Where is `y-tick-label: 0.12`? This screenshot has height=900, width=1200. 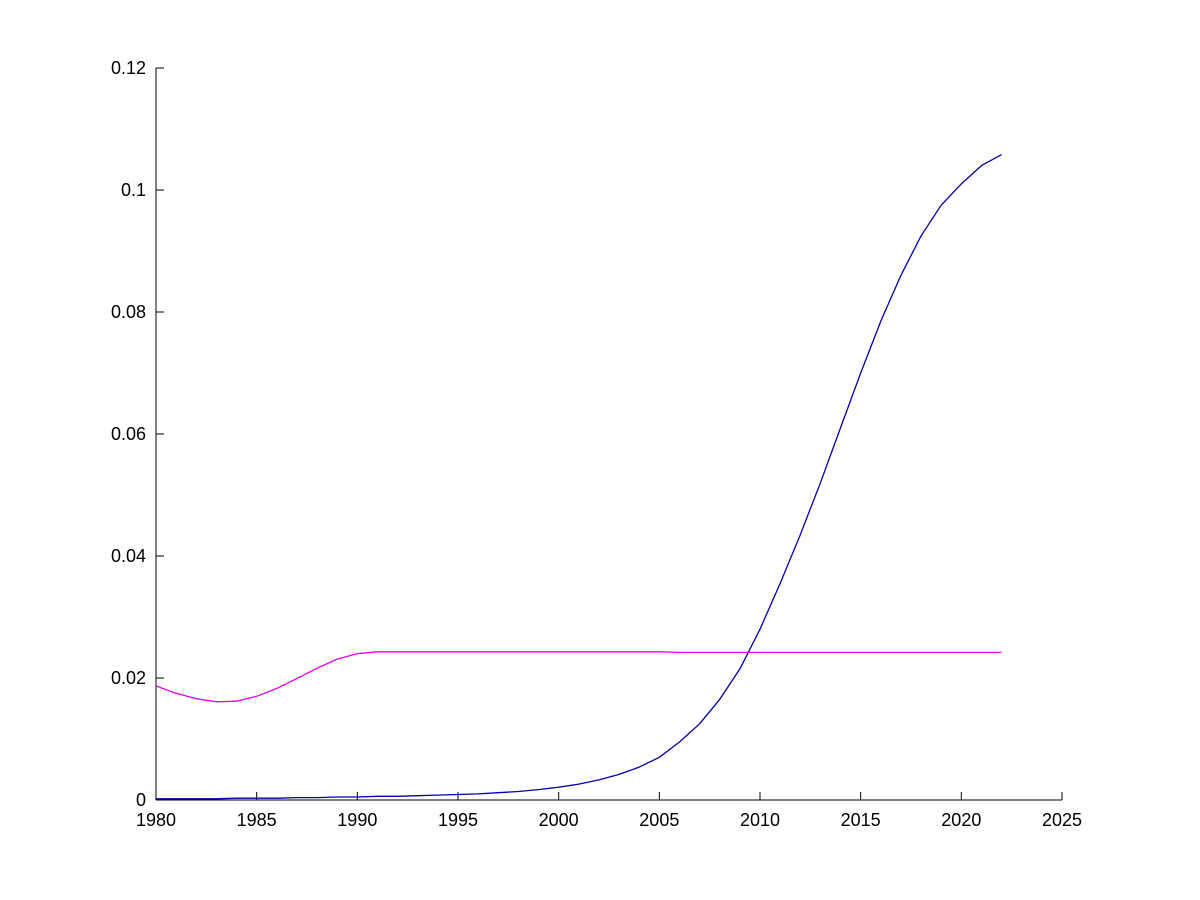 y-tick-label: 0.12 is located at coordinates (128, 68).